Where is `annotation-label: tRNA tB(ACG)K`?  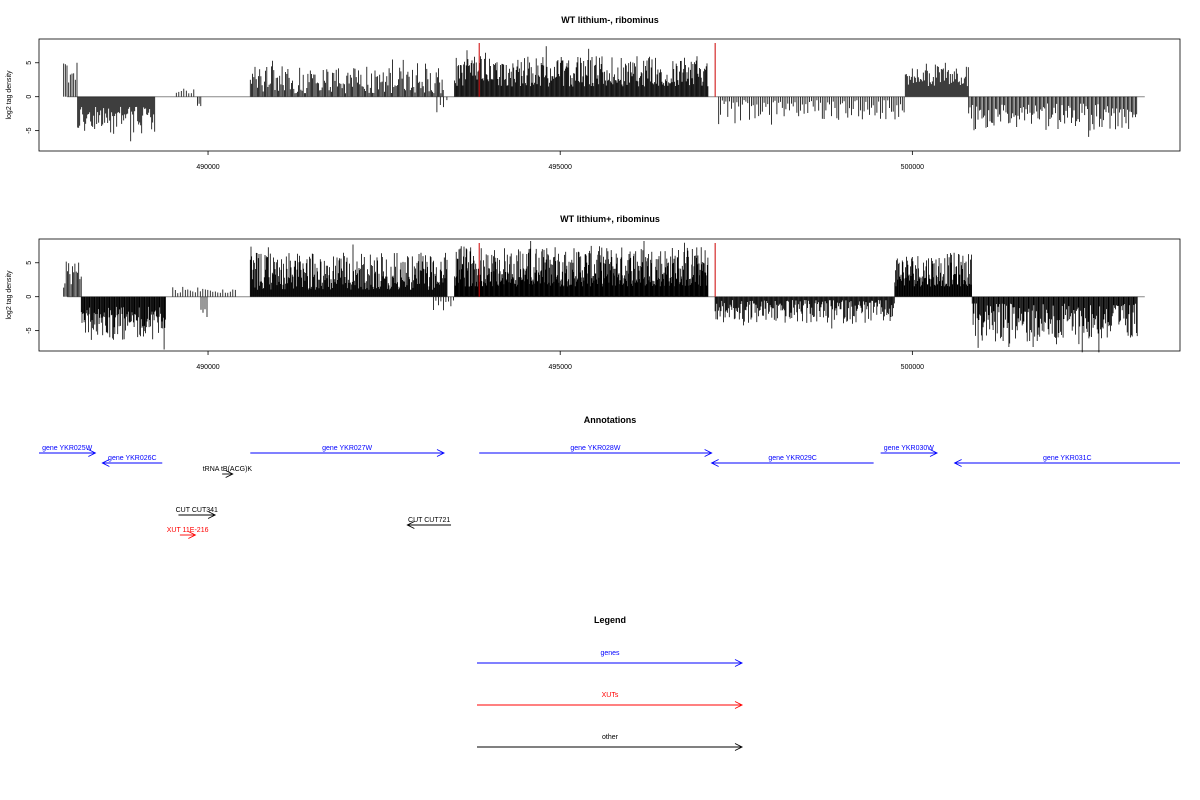 annotation-label: tRNA tB(ACG)K is located at coordinates (228, 469).